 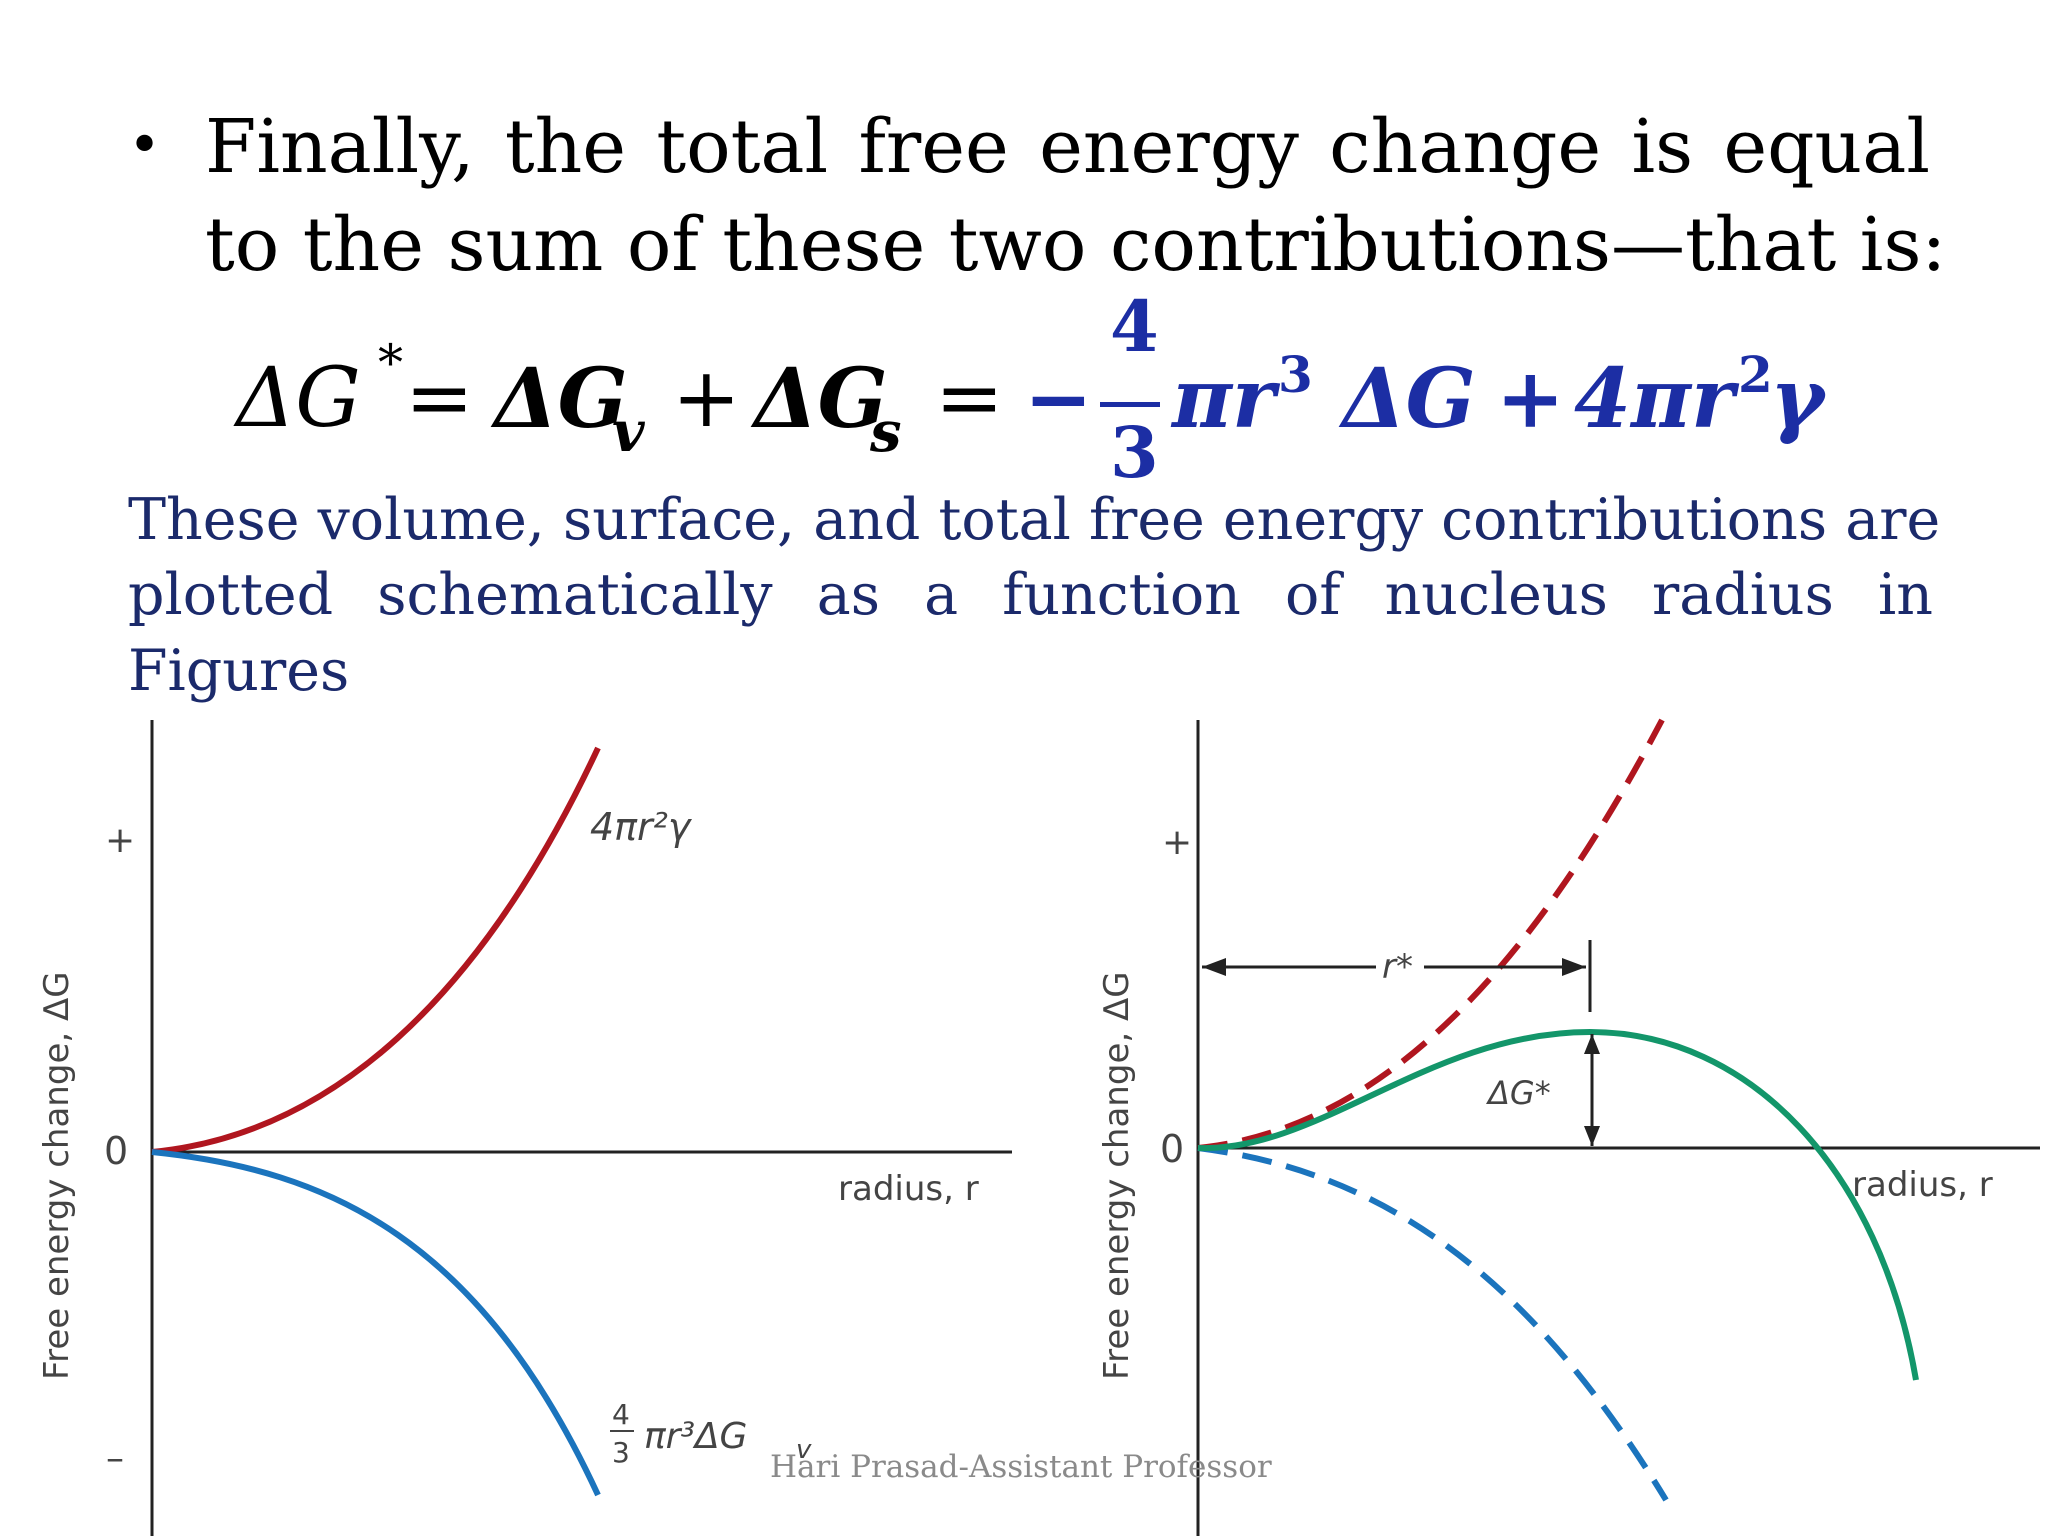 What do you see at coordinates (376, 950) in the screenshot?
I see `left-surface-curve` at bounding box center [376, 950].